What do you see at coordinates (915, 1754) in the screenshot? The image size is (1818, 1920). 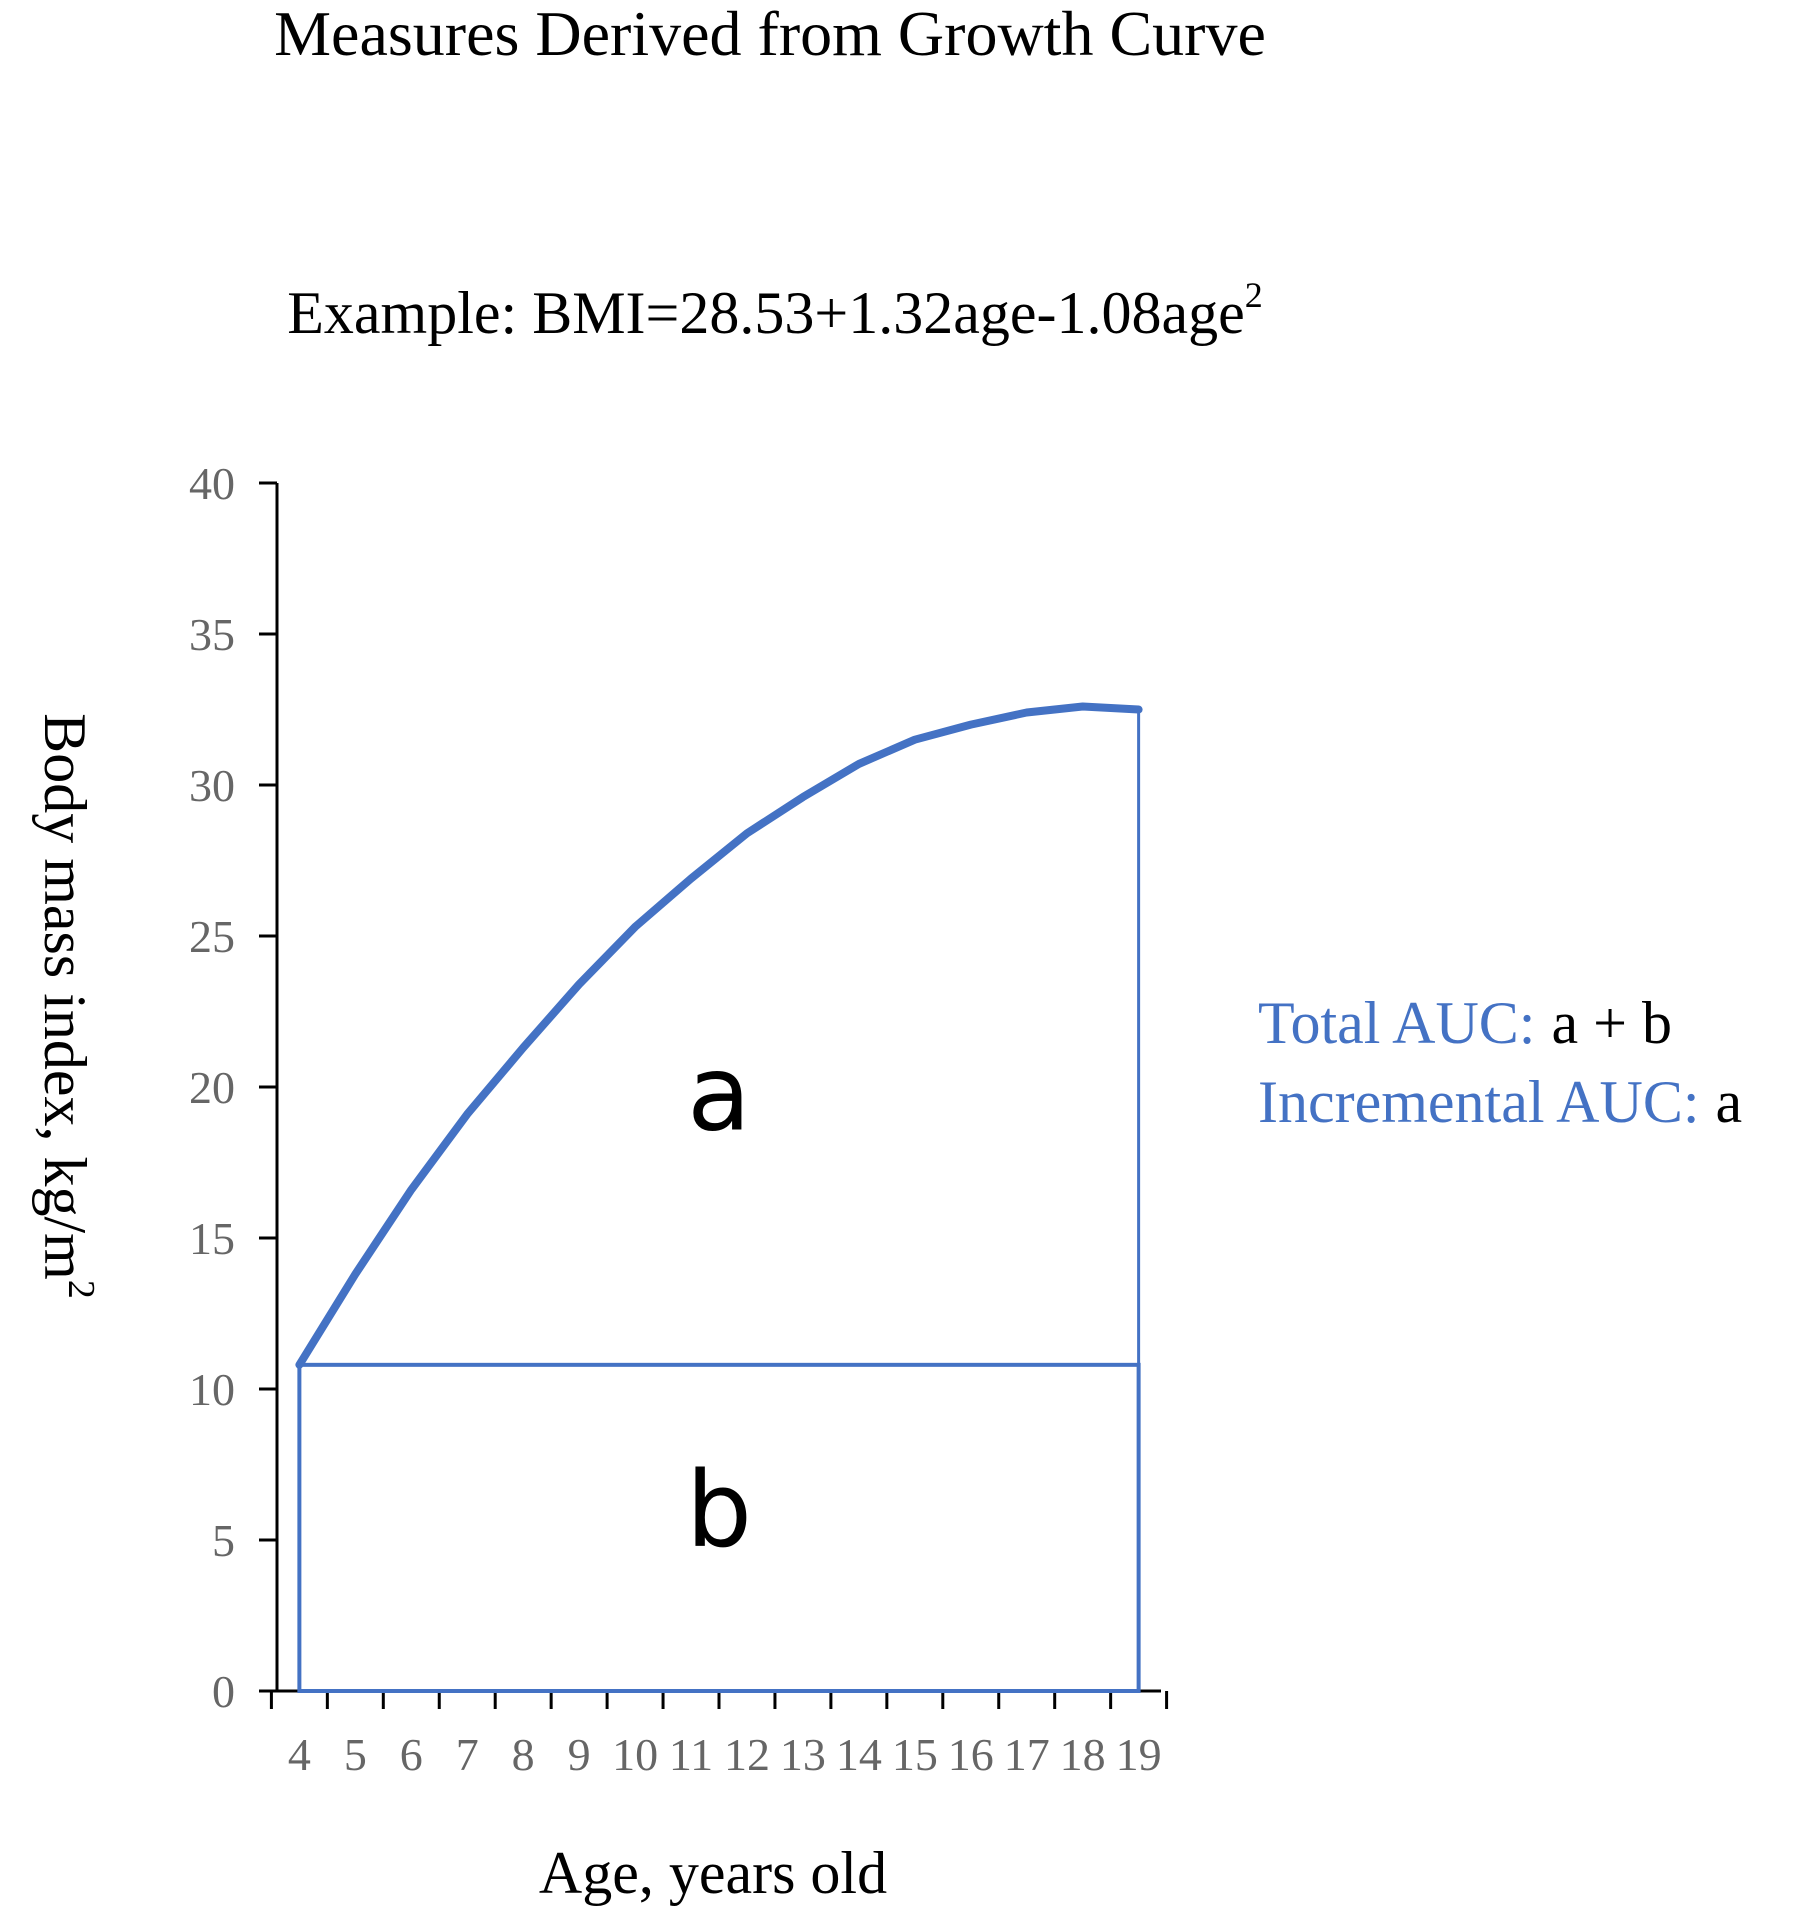 I see `x-tick-label: 15` at bounding box center [915, 1754].